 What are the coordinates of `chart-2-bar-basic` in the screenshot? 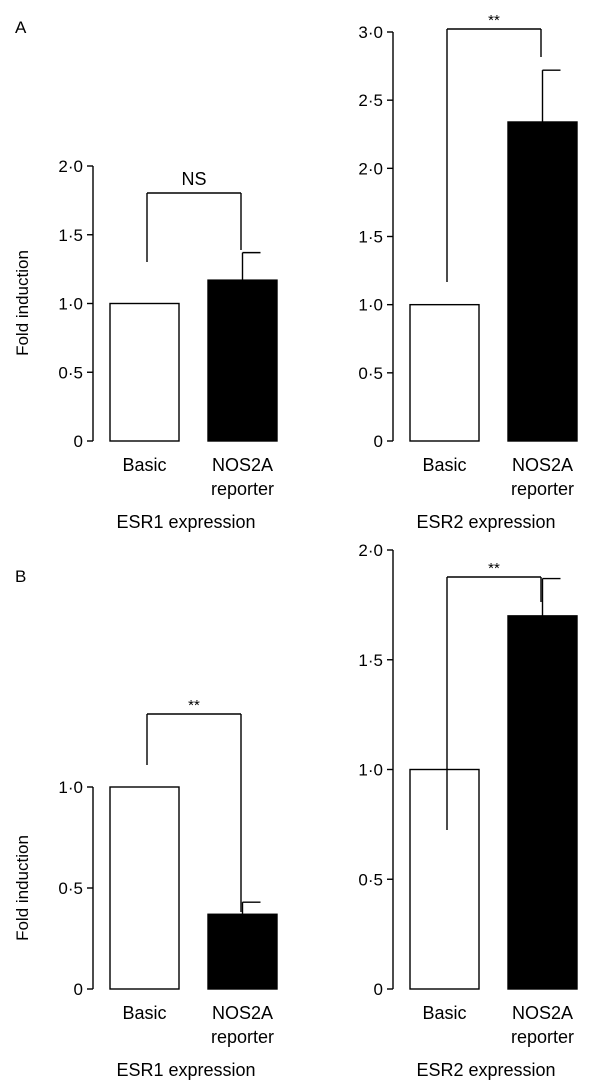 It's located at (444, 372).